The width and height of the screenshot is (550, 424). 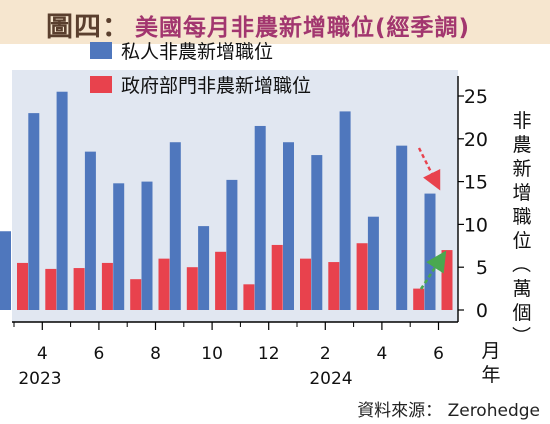 What do you see at coordinates (303, 28) in the screenshot?
I see `chart-title: 美國每月非農新增職位(經季調)` at bounding box center [303, 28].